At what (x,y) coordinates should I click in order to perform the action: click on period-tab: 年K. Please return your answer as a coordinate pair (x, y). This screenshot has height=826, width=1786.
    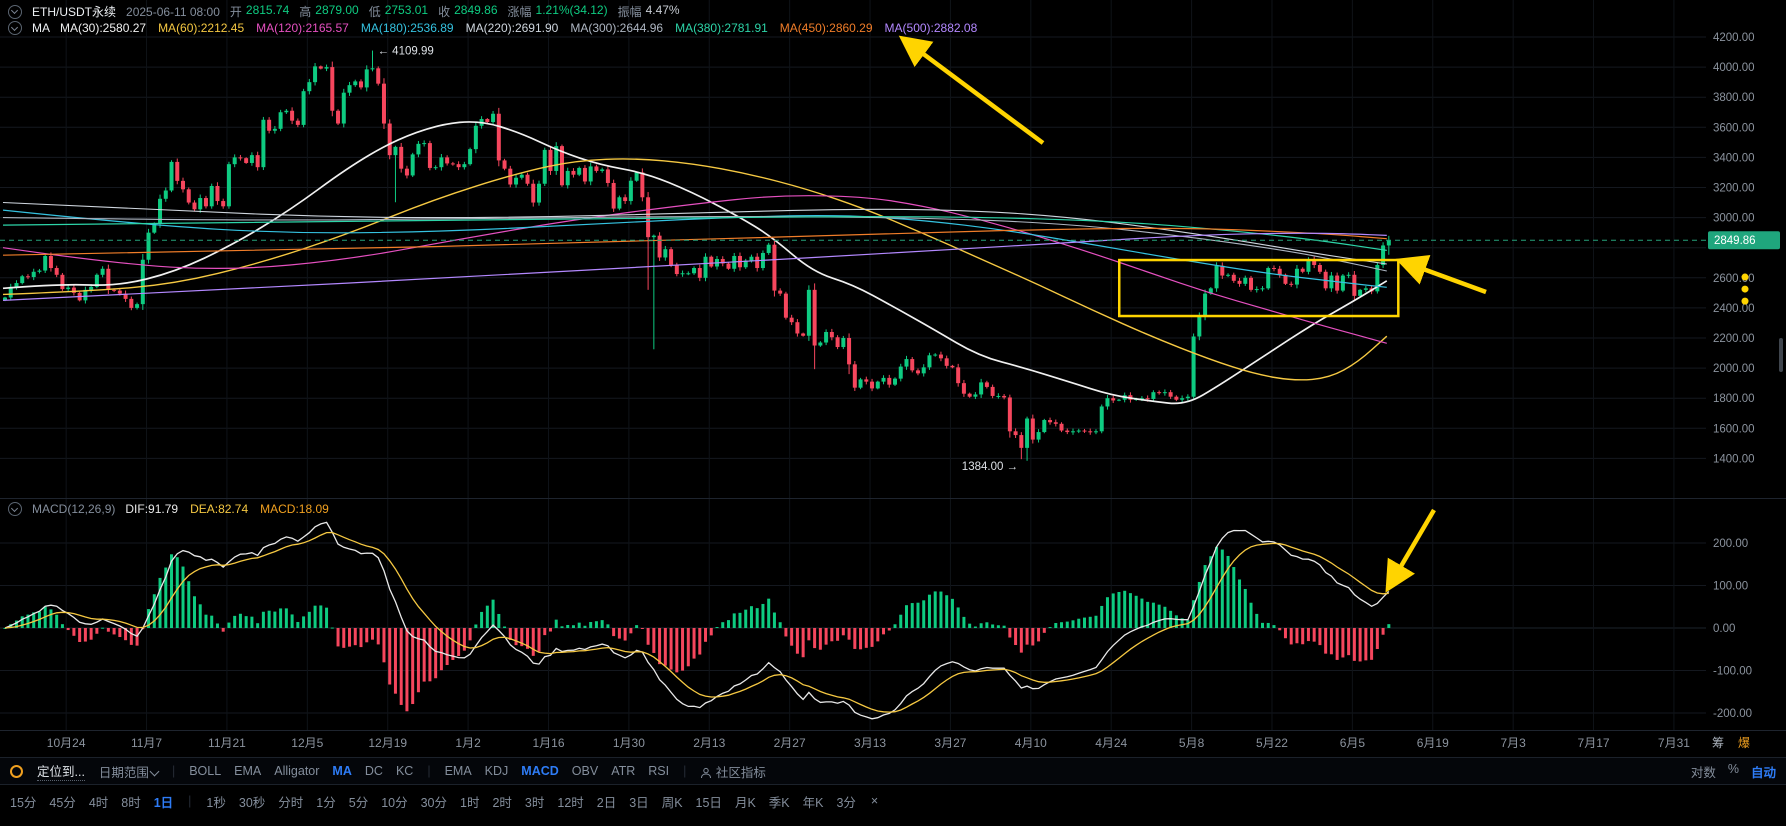
    Looking at the image, I should click on (813, 802).